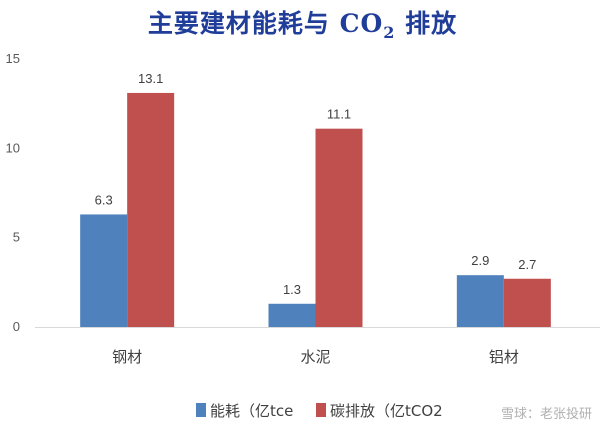 This screenshot has width=605, height=432. I want to click on data-label: 2.7, so click(527, 264).